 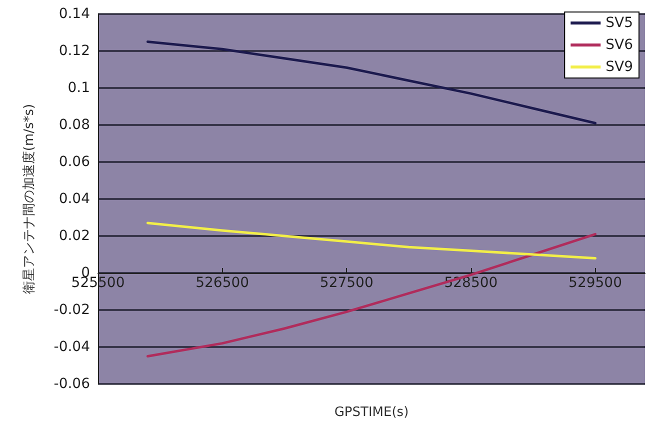 I want to click on y-tick-label: -0.02, so click(x=72, y=310).